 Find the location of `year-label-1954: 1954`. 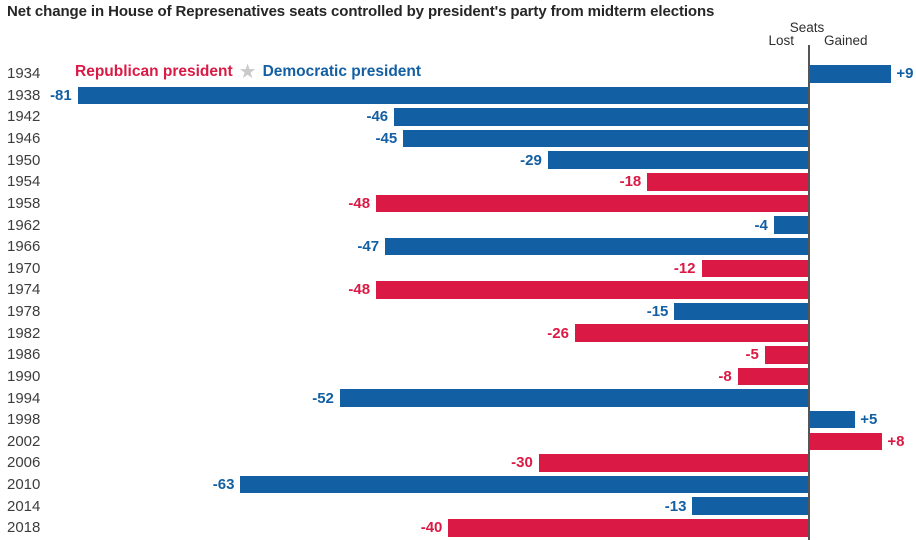

year-label-1954: 1954 is located at coordinates (24, 182).